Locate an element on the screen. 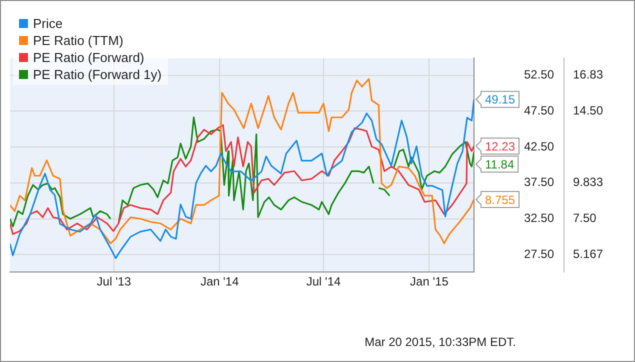  x-tick-label: Jul '13 is located at coordinates (114, 281).